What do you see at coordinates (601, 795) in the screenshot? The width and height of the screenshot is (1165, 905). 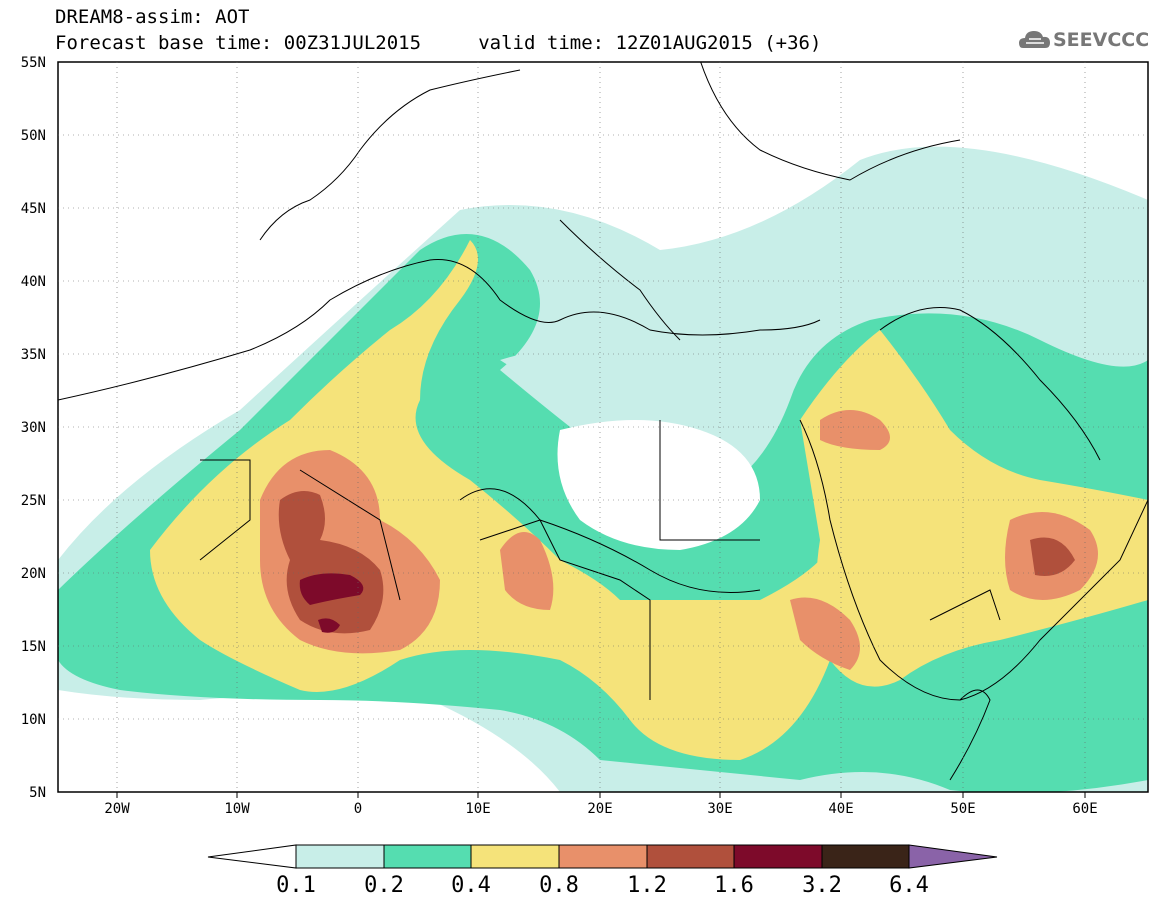 I see `ticks` at bounding box center [601, 795].